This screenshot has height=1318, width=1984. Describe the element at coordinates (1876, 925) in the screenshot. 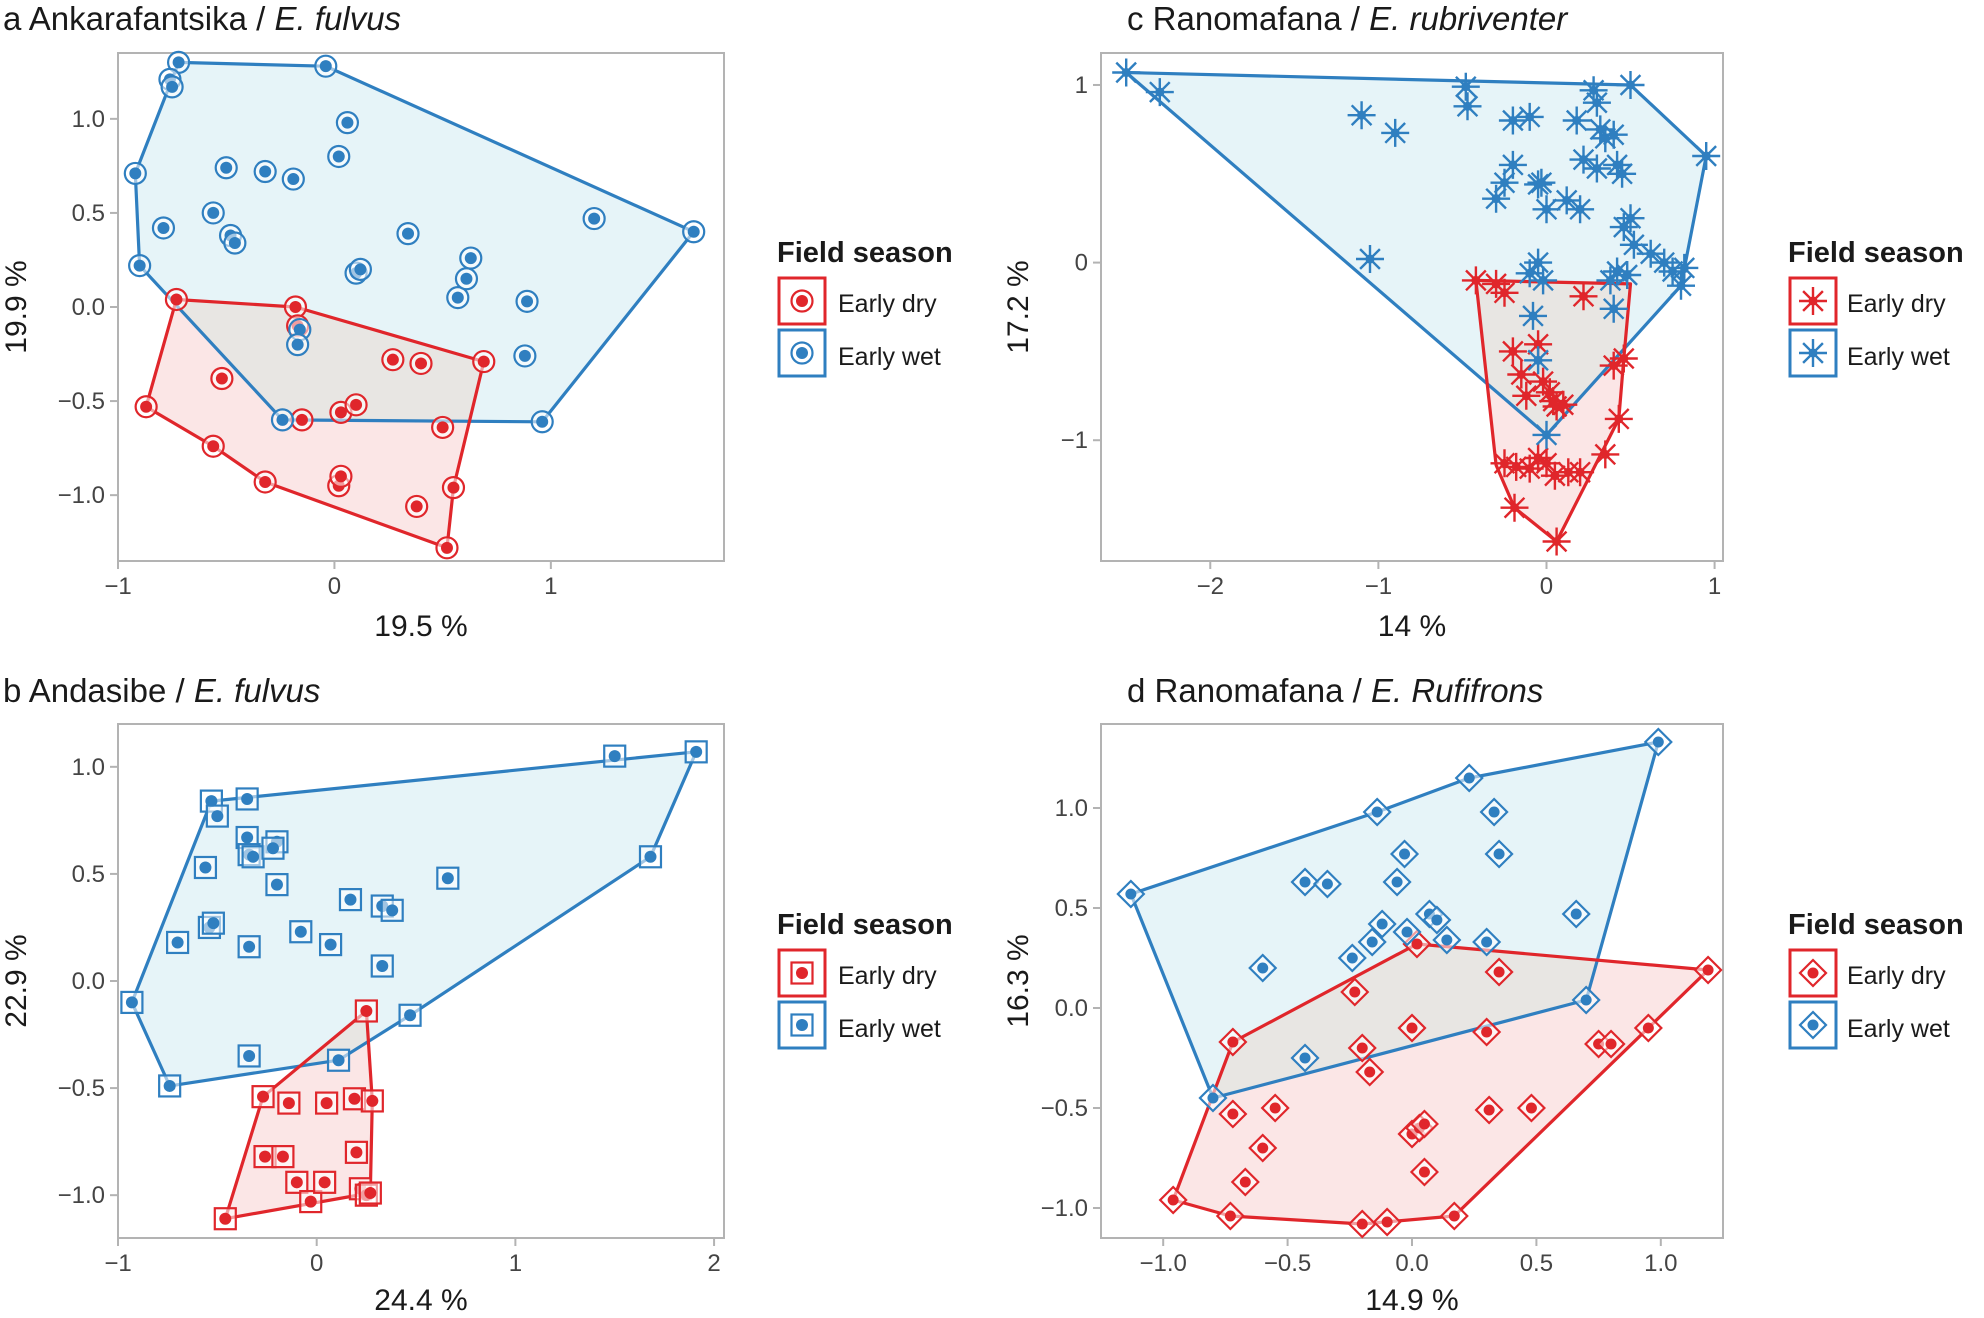

I see `legend-title: Field season` at that location.